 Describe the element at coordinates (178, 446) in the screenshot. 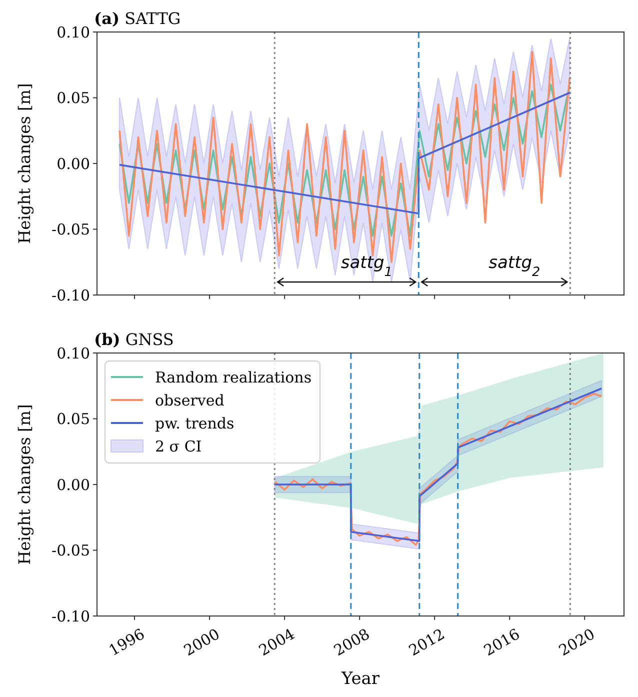

I see `legend-label: 2 σ CI` at that location.